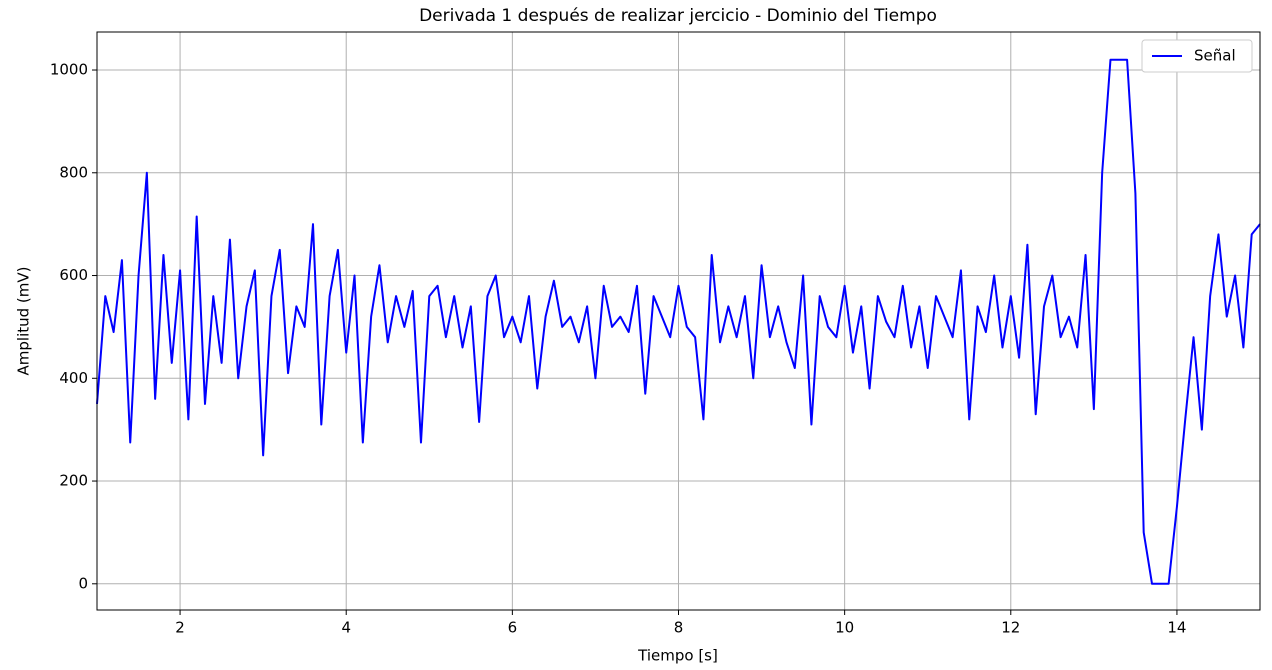  What do you see at coordinates (83, 583) in the screenshot?
I see `y-tick-label: 0` at bounding box center [83, 583].